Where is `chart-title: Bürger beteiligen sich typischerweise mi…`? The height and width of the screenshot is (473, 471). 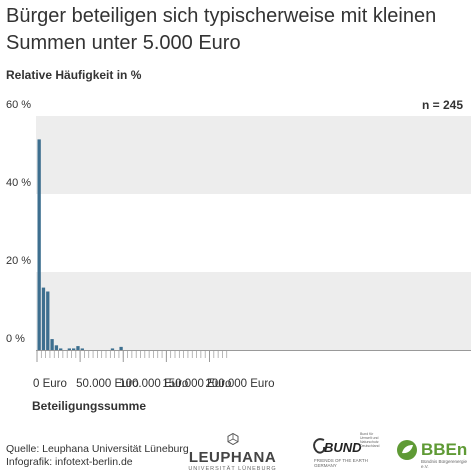
chart-title: Bürger beteiligen sich typischerweise mi… is located at coordinates (221, 29).